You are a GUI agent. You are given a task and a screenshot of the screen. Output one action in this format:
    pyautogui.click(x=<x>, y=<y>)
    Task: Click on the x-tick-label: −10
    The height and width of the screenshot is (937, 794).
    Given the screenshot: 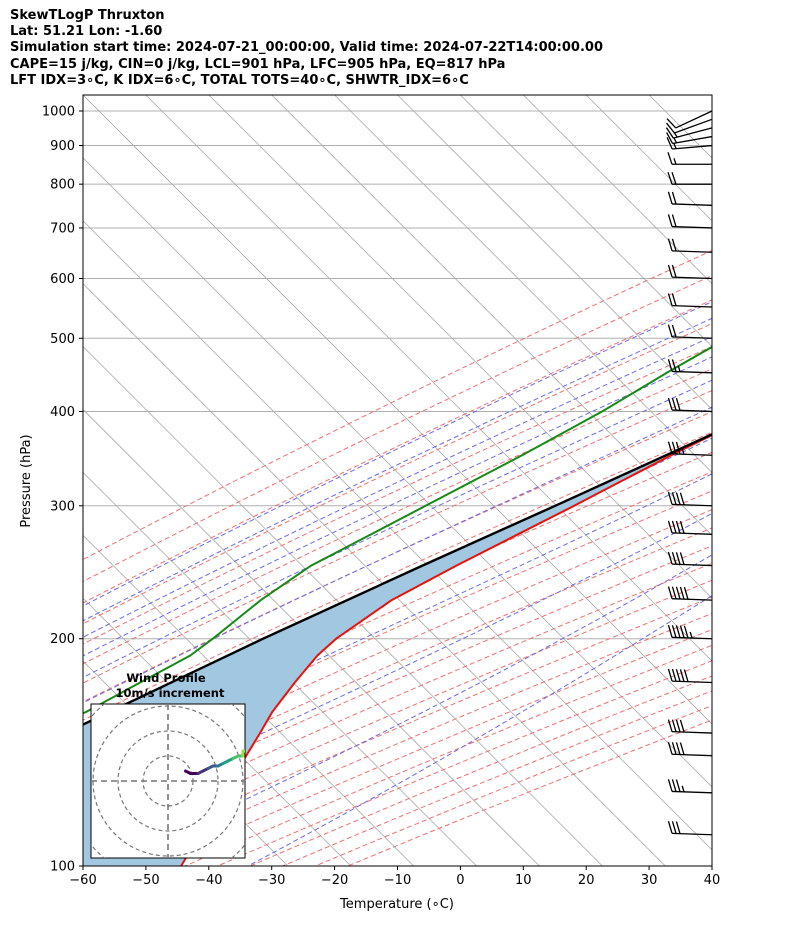 What is the action you would take?
    pyautogui.click(x=397, y=880)
    